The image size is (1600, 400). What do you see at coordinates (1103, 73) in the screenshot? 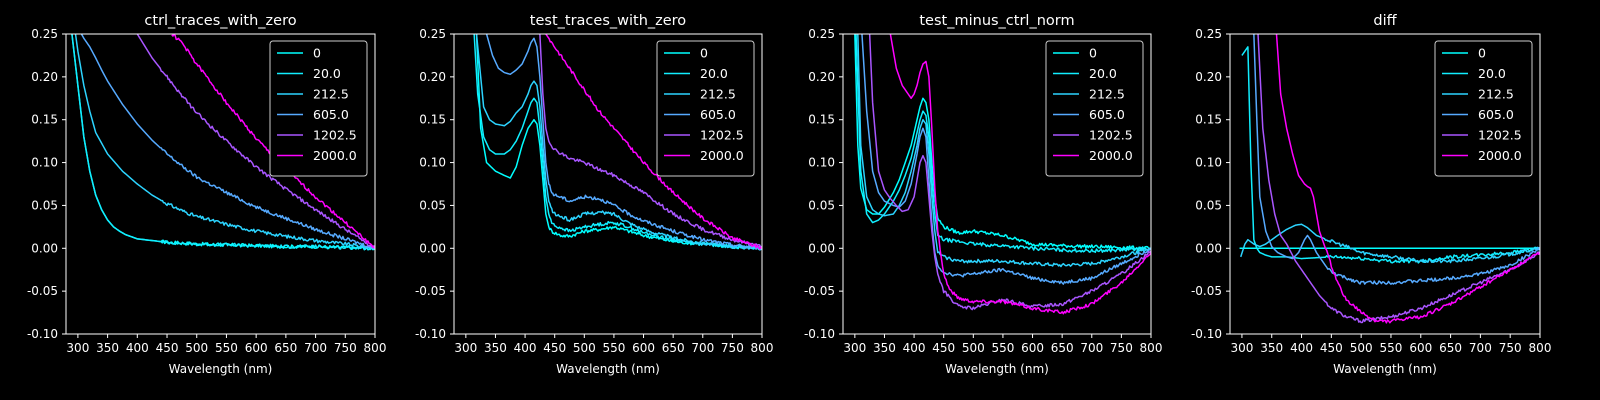
I see `legend-label: 20.0` at bounding box center [1103, 73].